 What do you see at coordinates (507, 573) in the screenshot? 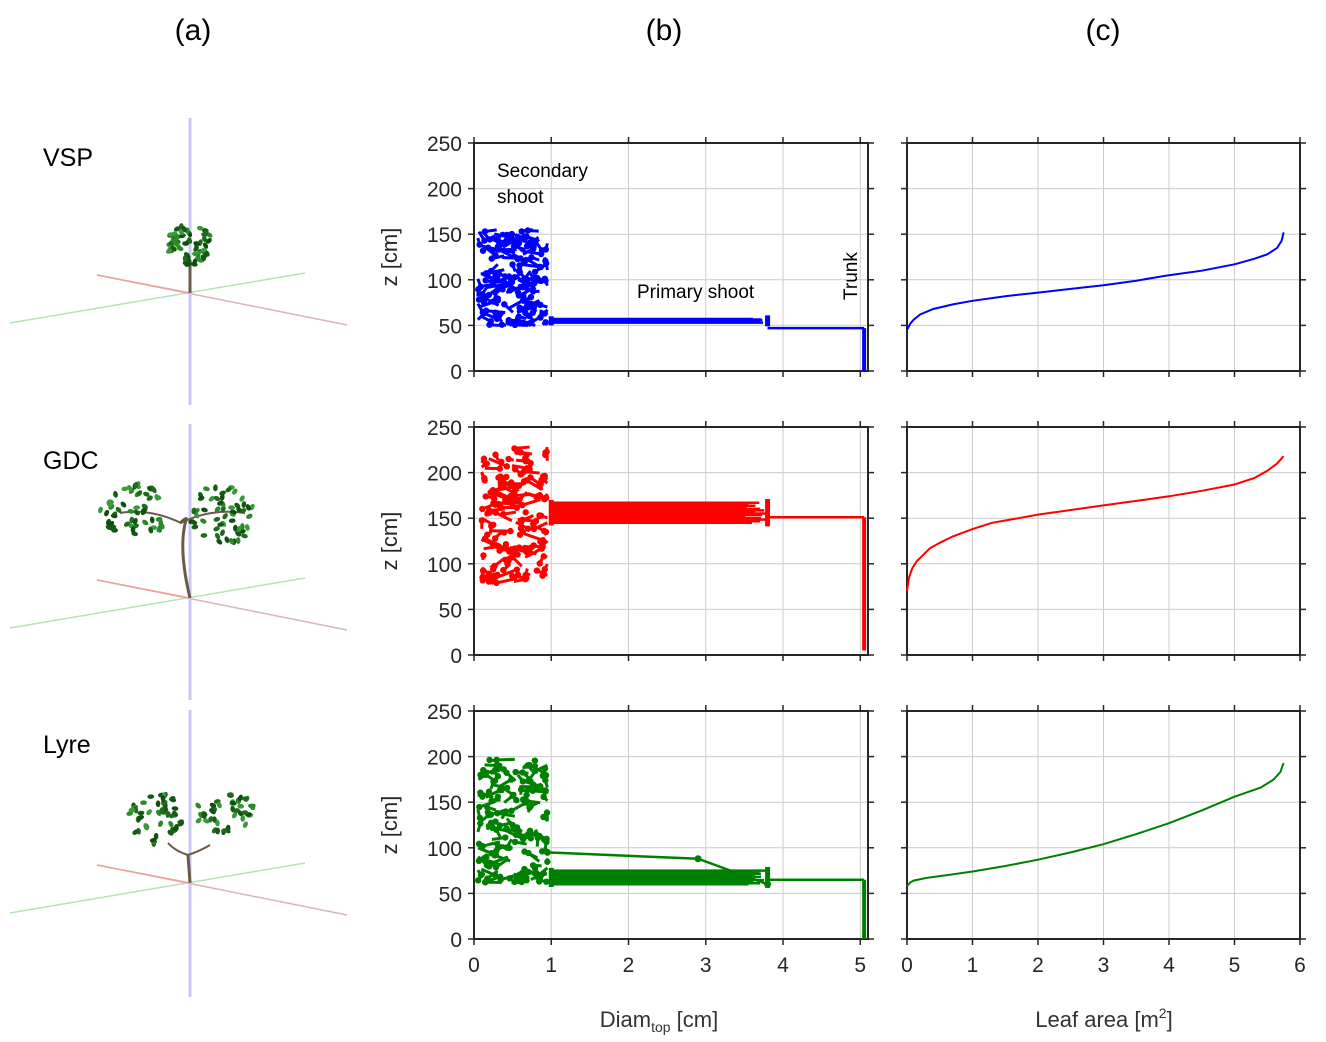
I see `secondary-shoot-segment` at bounding box center [507, 573].